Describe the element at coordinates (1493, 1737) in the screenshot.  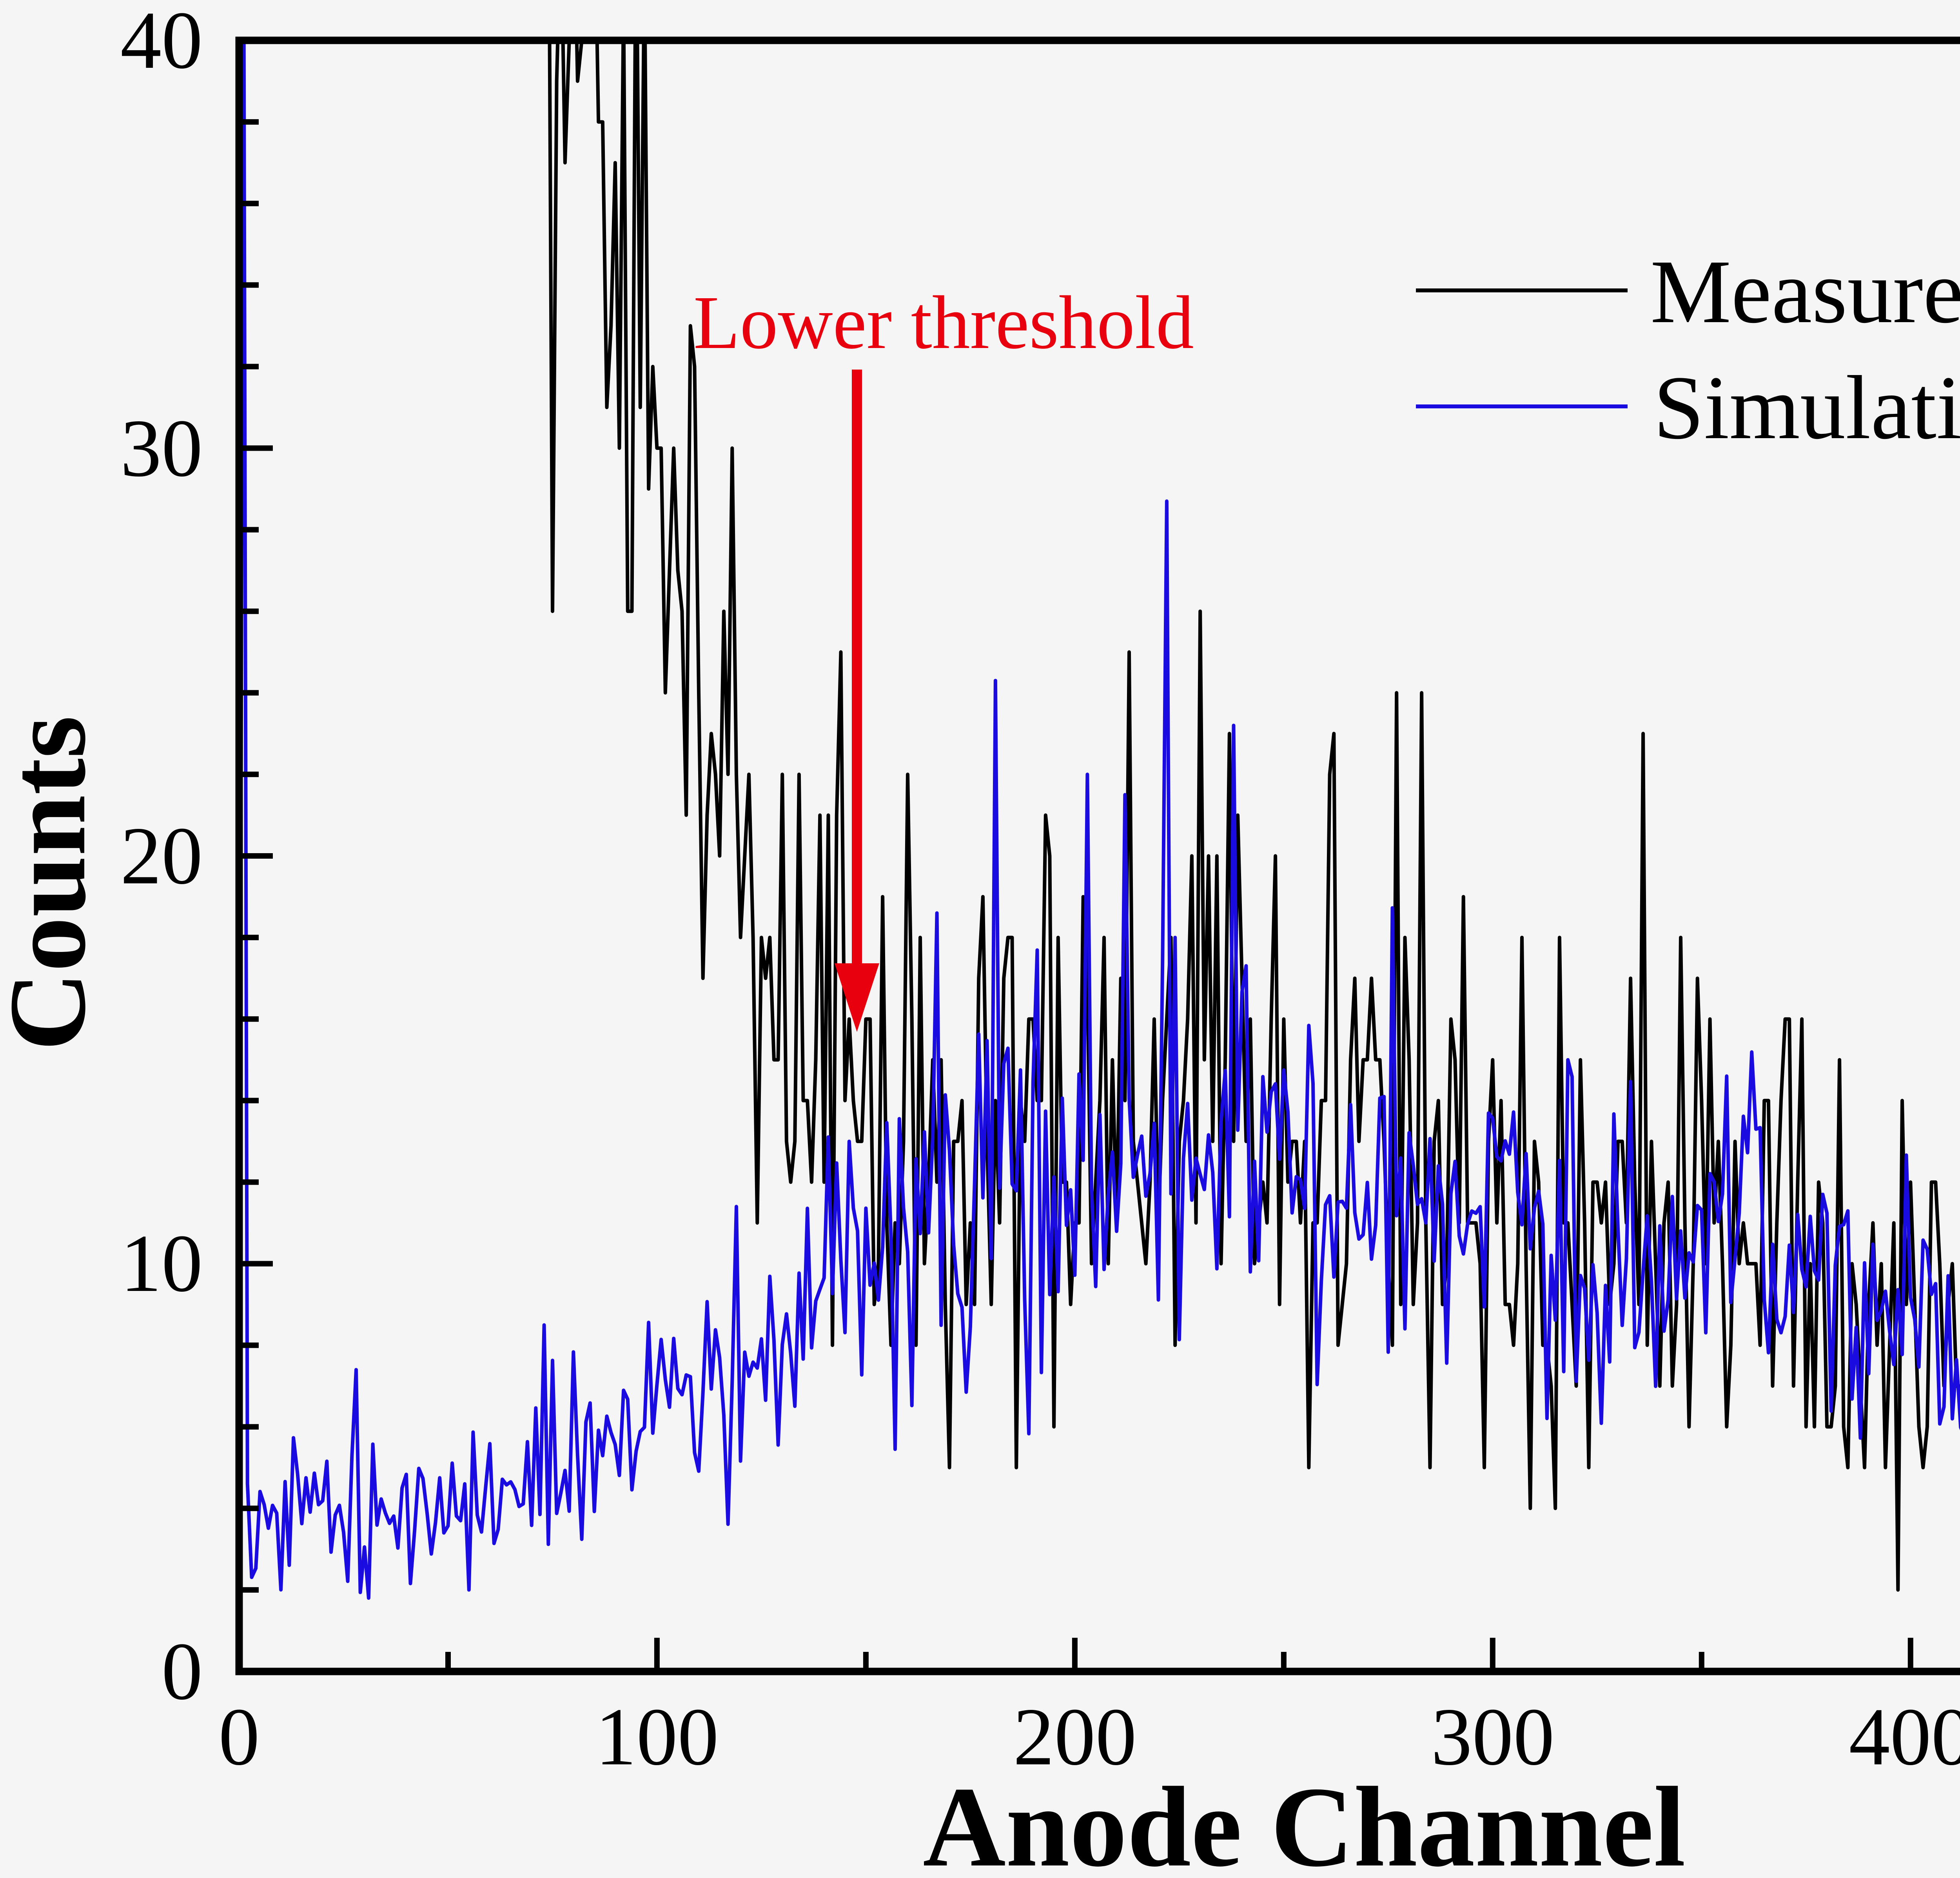
I see `svg-text: 300` at that location.